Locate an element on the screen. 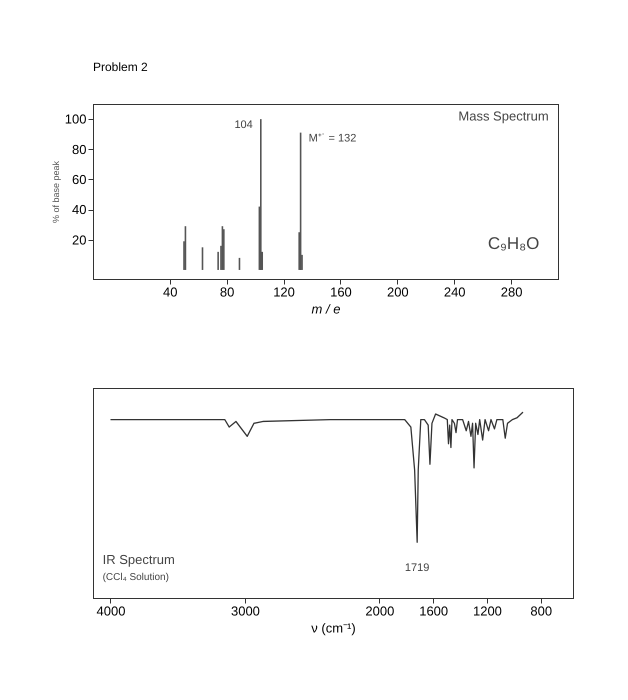 The image size is (628, 700). x-tick-label: 1200 is located at coordinates (487, 611).